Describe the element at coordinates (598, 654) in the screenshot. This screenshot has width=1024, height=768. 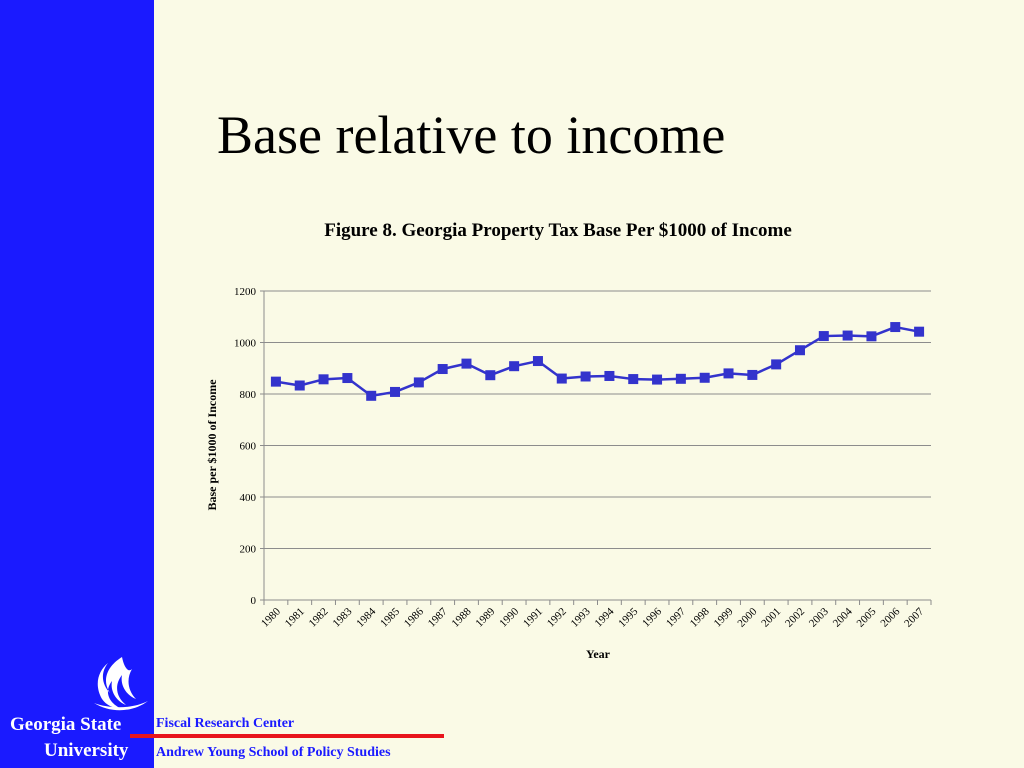
I see `x-axis-label: Year` at that location.